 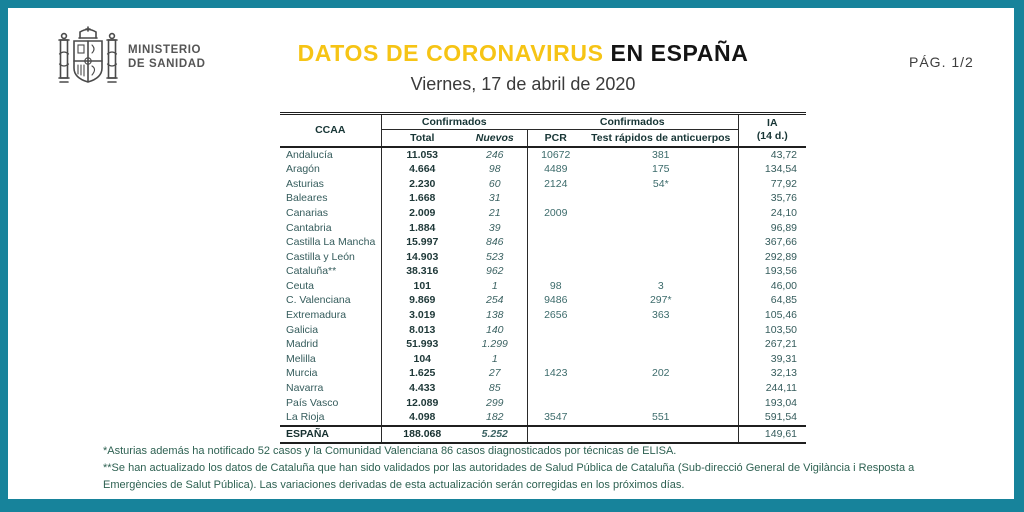 I want to click on table-row: Madrid 51.993 1.299 267,21, so click(x=543, y=344).